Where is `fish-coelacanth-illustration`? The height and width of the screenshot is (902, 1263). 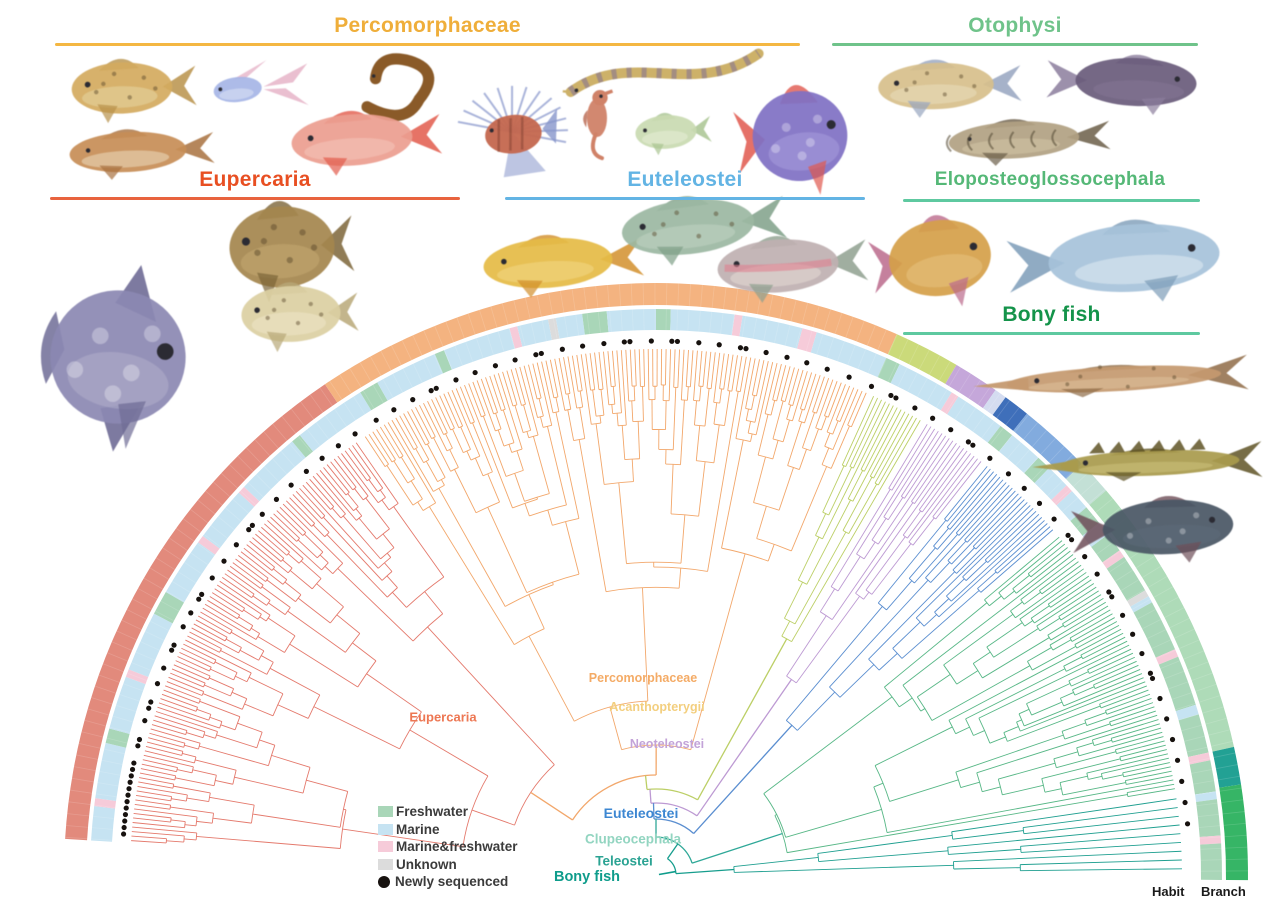 fish-coelacanth-illustration is located at coordinates (1152, 529).